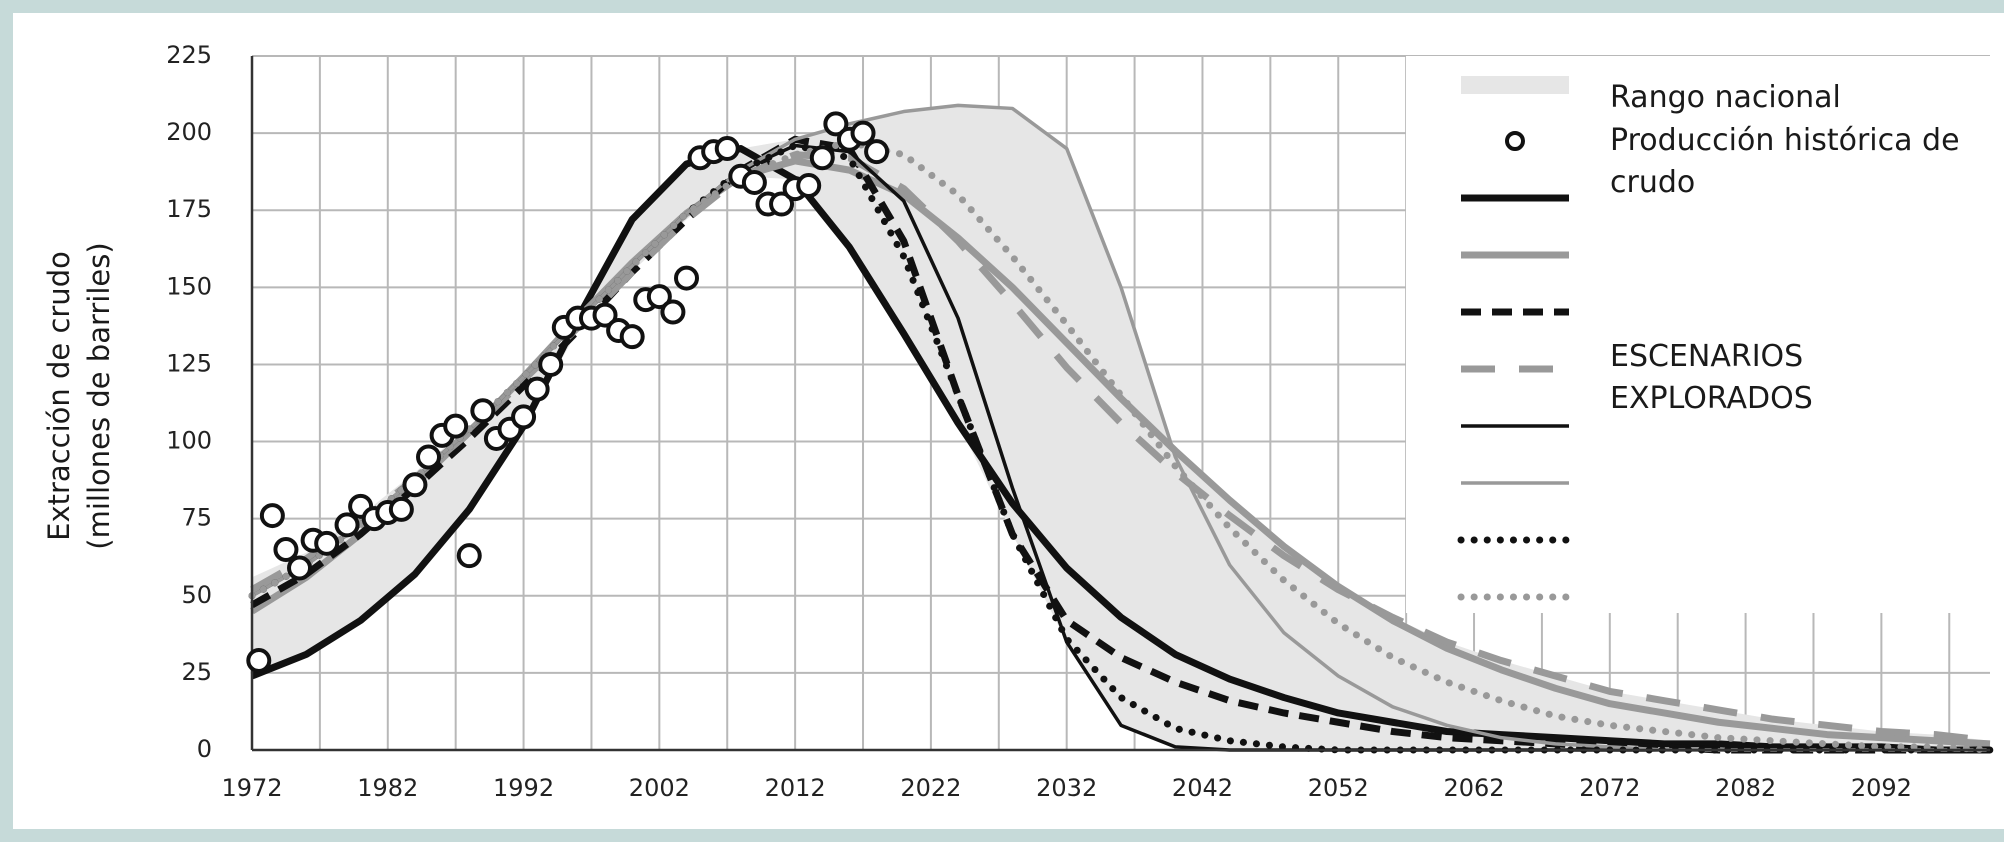 The width and height of the screenshot is (2004, 842). What do you see at coordinates (189, 363) in the screenshot?
I see `y-tick-label: 125` at bounding box center [189, 363].